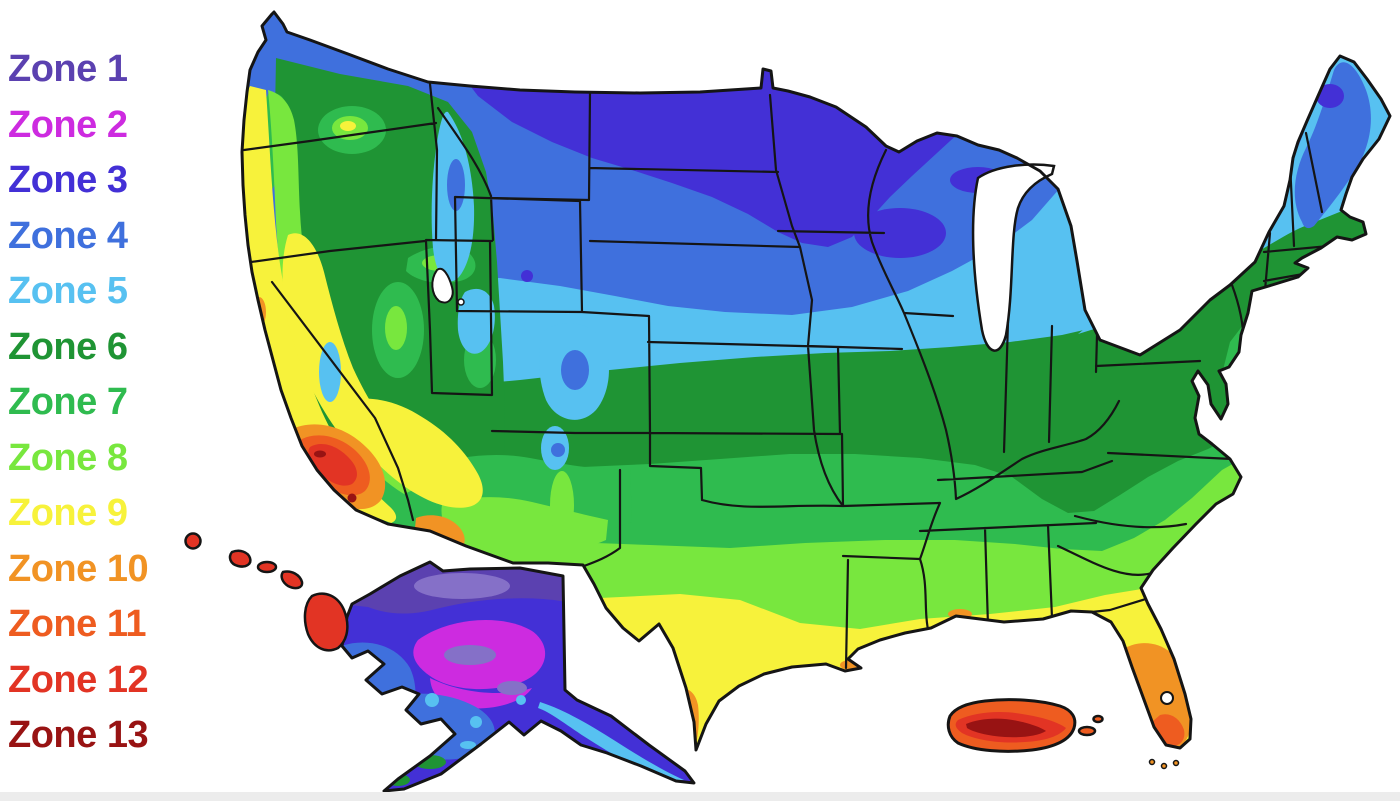  I want to click on legend-item-zone-1: Zone 1, so click(68, 69).